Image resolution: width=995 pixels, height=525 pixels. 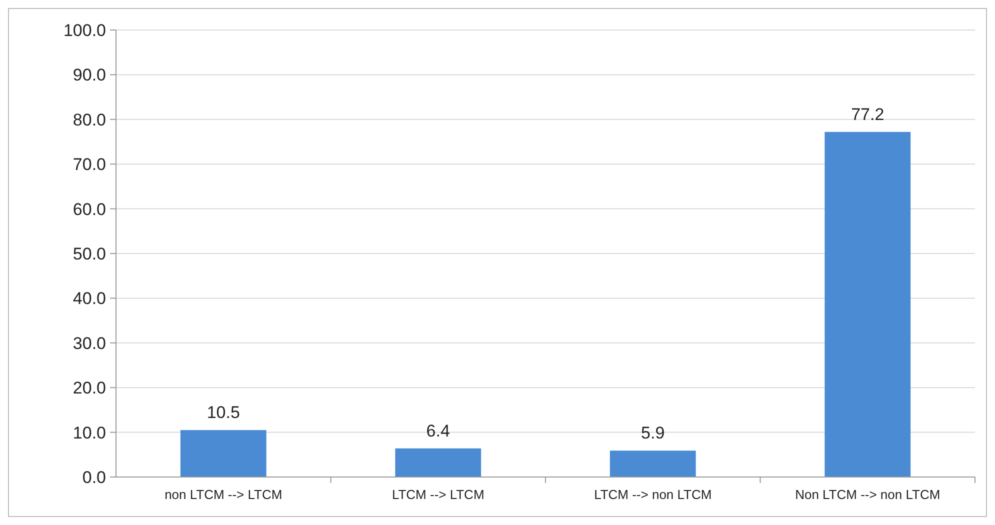 What do you see at coordinates (89, 343) in the screenshot?
I see `y-tick-label: 30.0` at bounding box center [89, 343].